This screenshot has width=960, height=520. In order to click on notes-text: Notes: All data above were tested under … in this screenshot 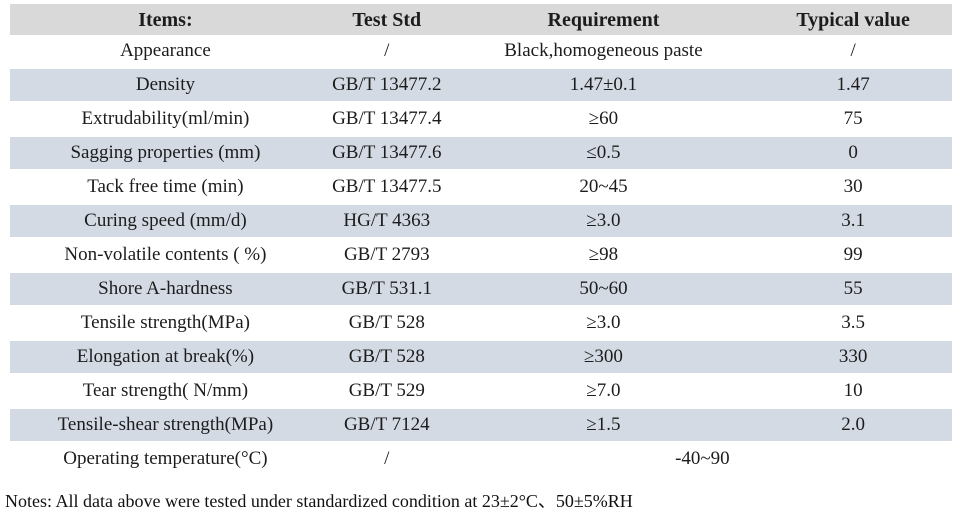, I will do `click(319, 501)`.